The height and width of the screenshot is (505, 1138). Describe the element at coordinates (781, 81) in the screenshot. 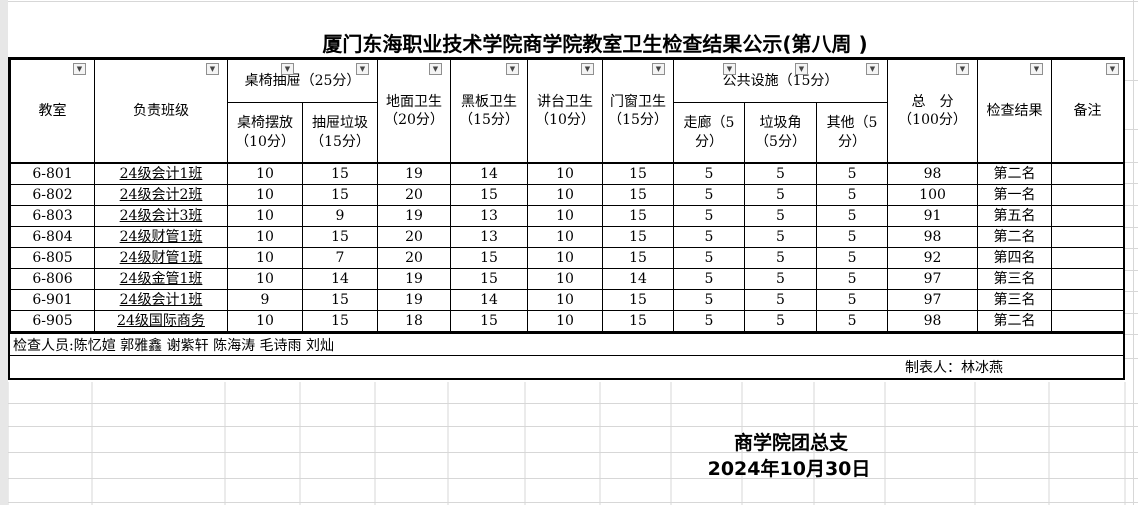

I see `col-group-public-facilities: 公共设施（15分）` at that location.